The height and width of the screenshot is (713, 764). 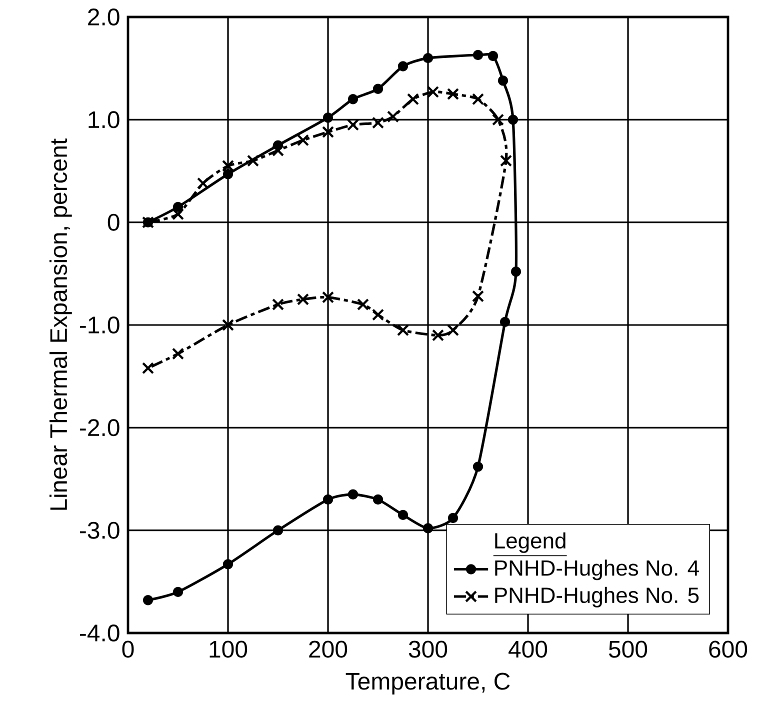 I want to click on y-tick-label: 2.0, so click(x=104, y=17).